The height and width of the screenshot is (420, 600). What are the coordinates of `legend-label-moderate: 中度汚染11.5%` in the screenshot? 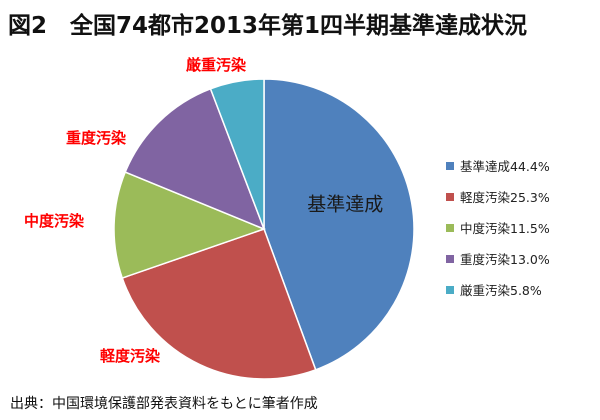 It's located at (505, 228).